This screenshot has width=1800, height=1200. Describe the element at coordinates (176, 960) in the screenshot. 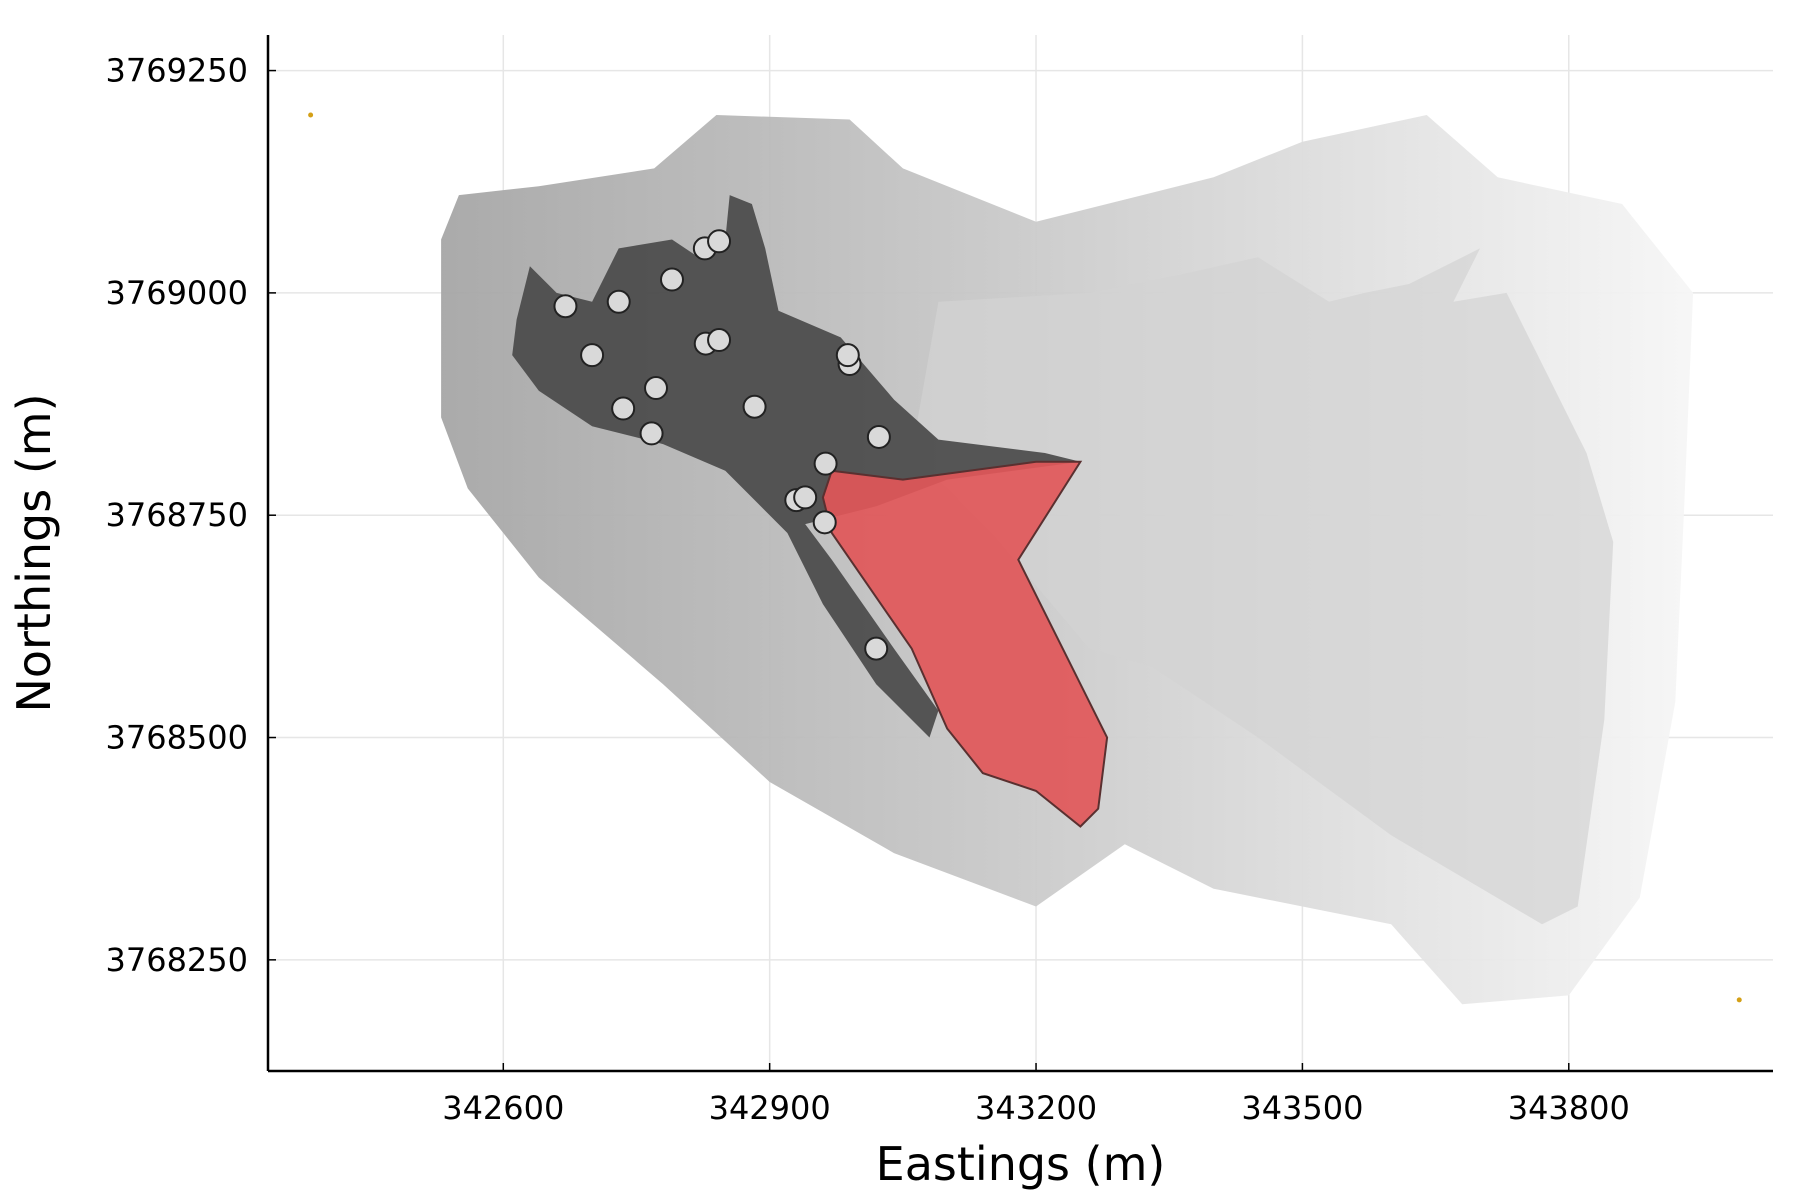

I see `y-tick-label: 3768250` at that location.